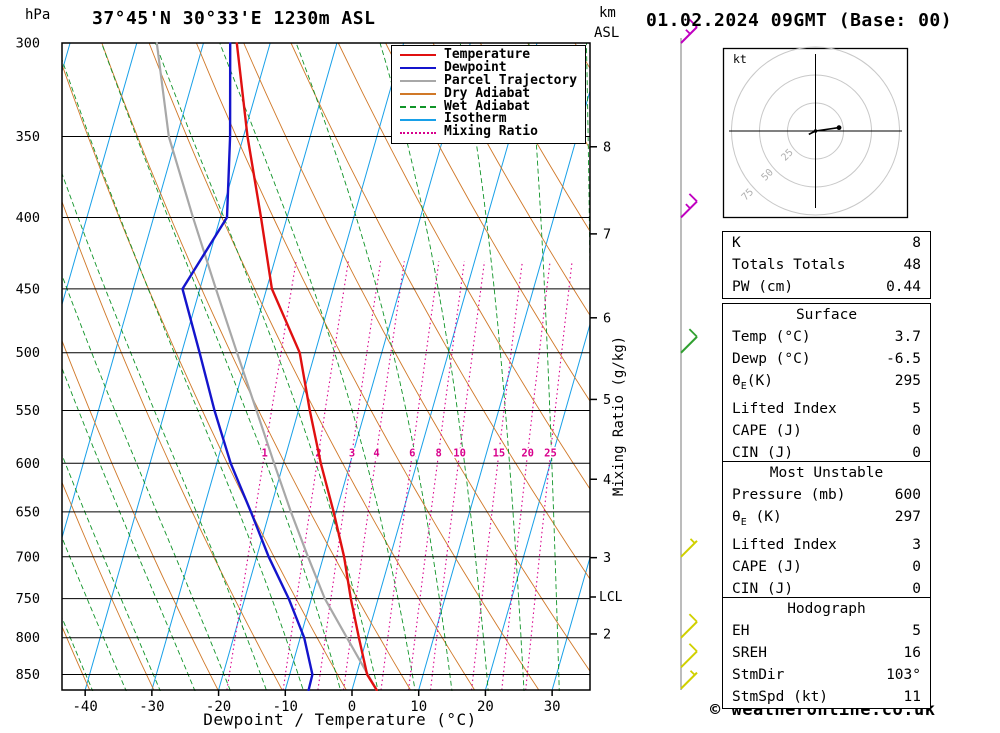 This screenshot has width=1000, height=733. I want to click on mixing-ratio-value-label: 8, so click(439, 454).